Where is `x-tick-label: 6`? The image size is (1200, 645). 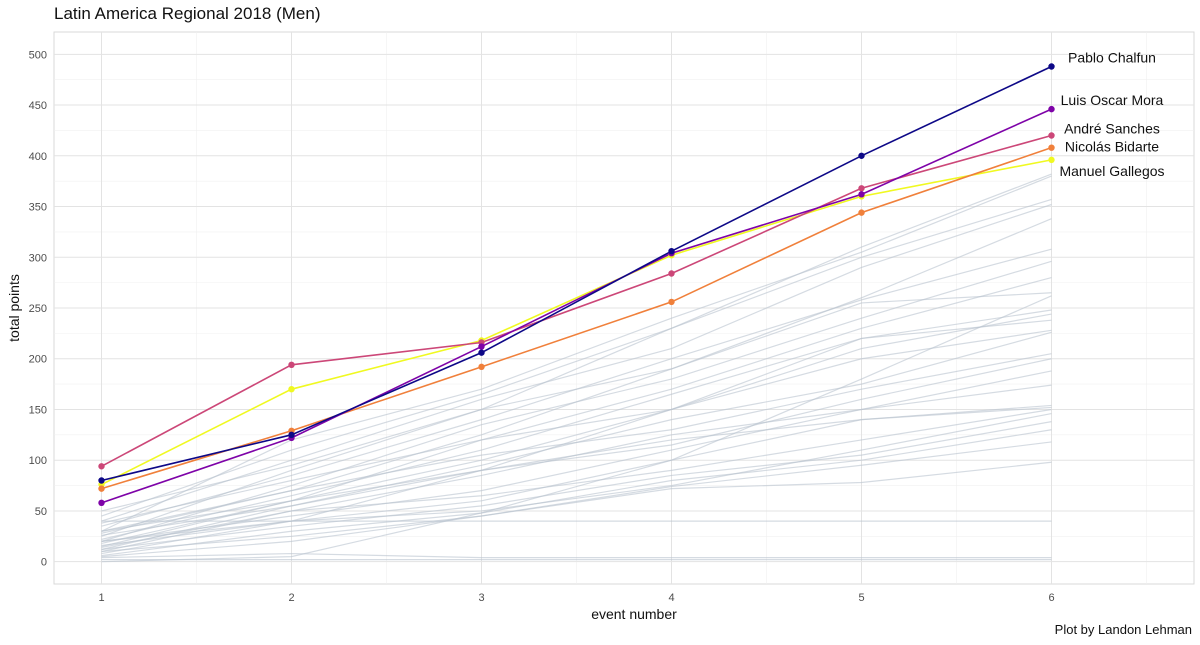 x-tick-label: 6 is located at coordinates (1051, 598).